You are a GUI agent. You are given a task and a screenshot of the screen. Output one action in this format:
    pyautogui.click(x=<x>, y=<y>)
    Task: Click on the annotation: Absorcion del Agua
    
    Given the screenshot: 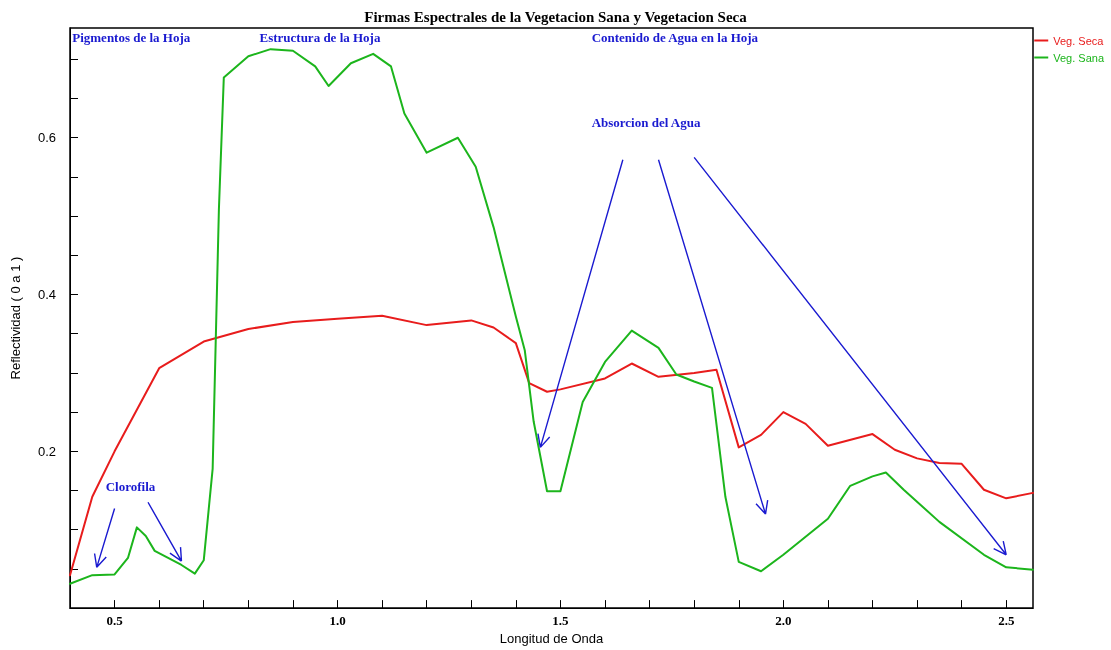 What is the action you would take?
    pyautogui.click(x=646, y=122)
    